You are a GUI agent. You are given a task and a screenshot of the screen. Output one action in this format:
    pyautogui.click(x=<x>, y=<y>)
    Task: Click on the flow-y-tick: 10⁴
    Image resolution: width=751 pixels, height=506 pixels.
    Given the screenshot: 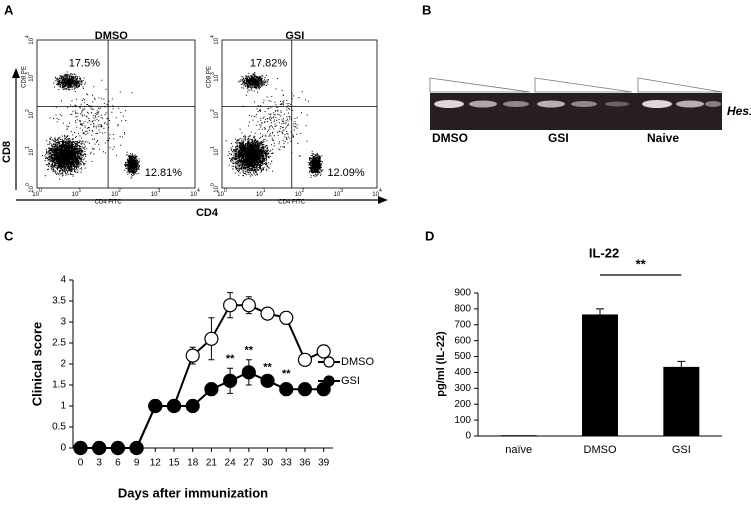 What is the action you would take?
    pyautogui.click(x=29, y=40)
    